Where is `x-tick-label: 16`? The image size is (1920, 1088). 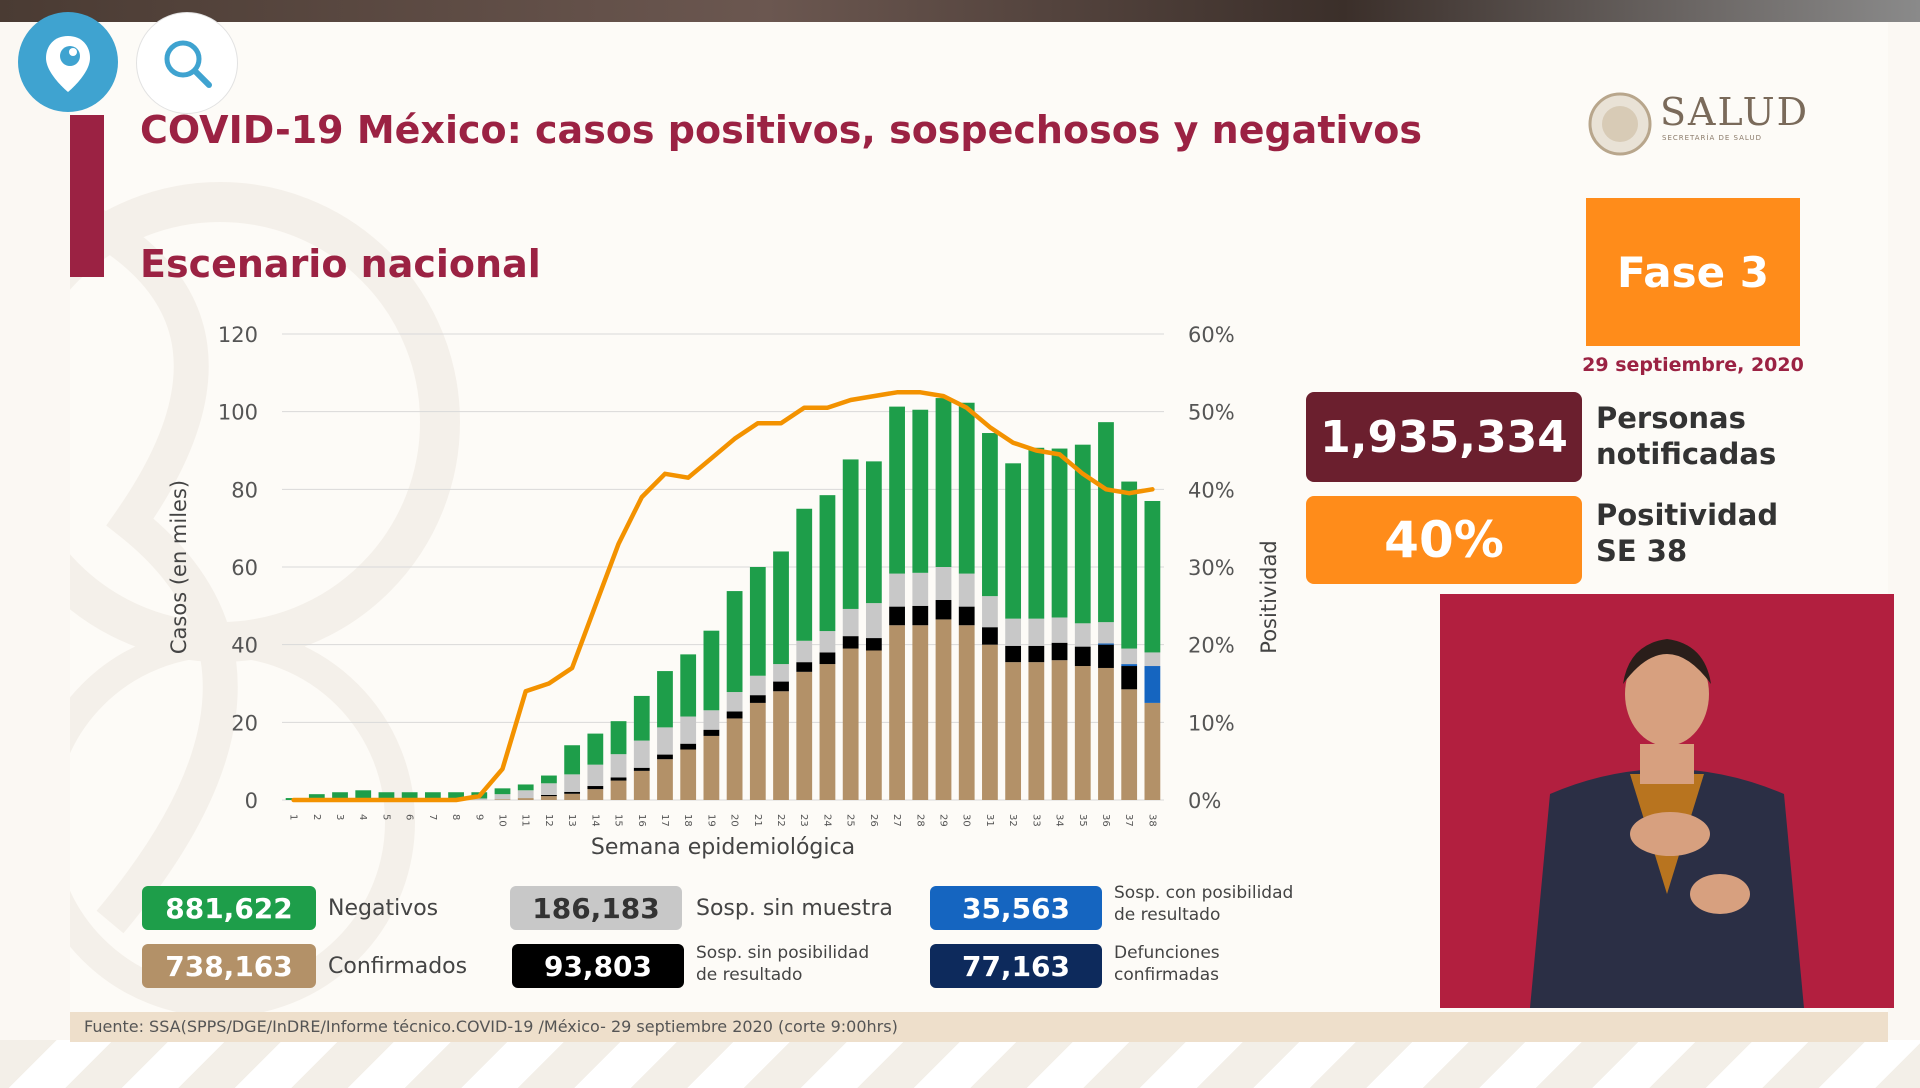
x-tick-label: 16 is located at coordinates (641, 820).